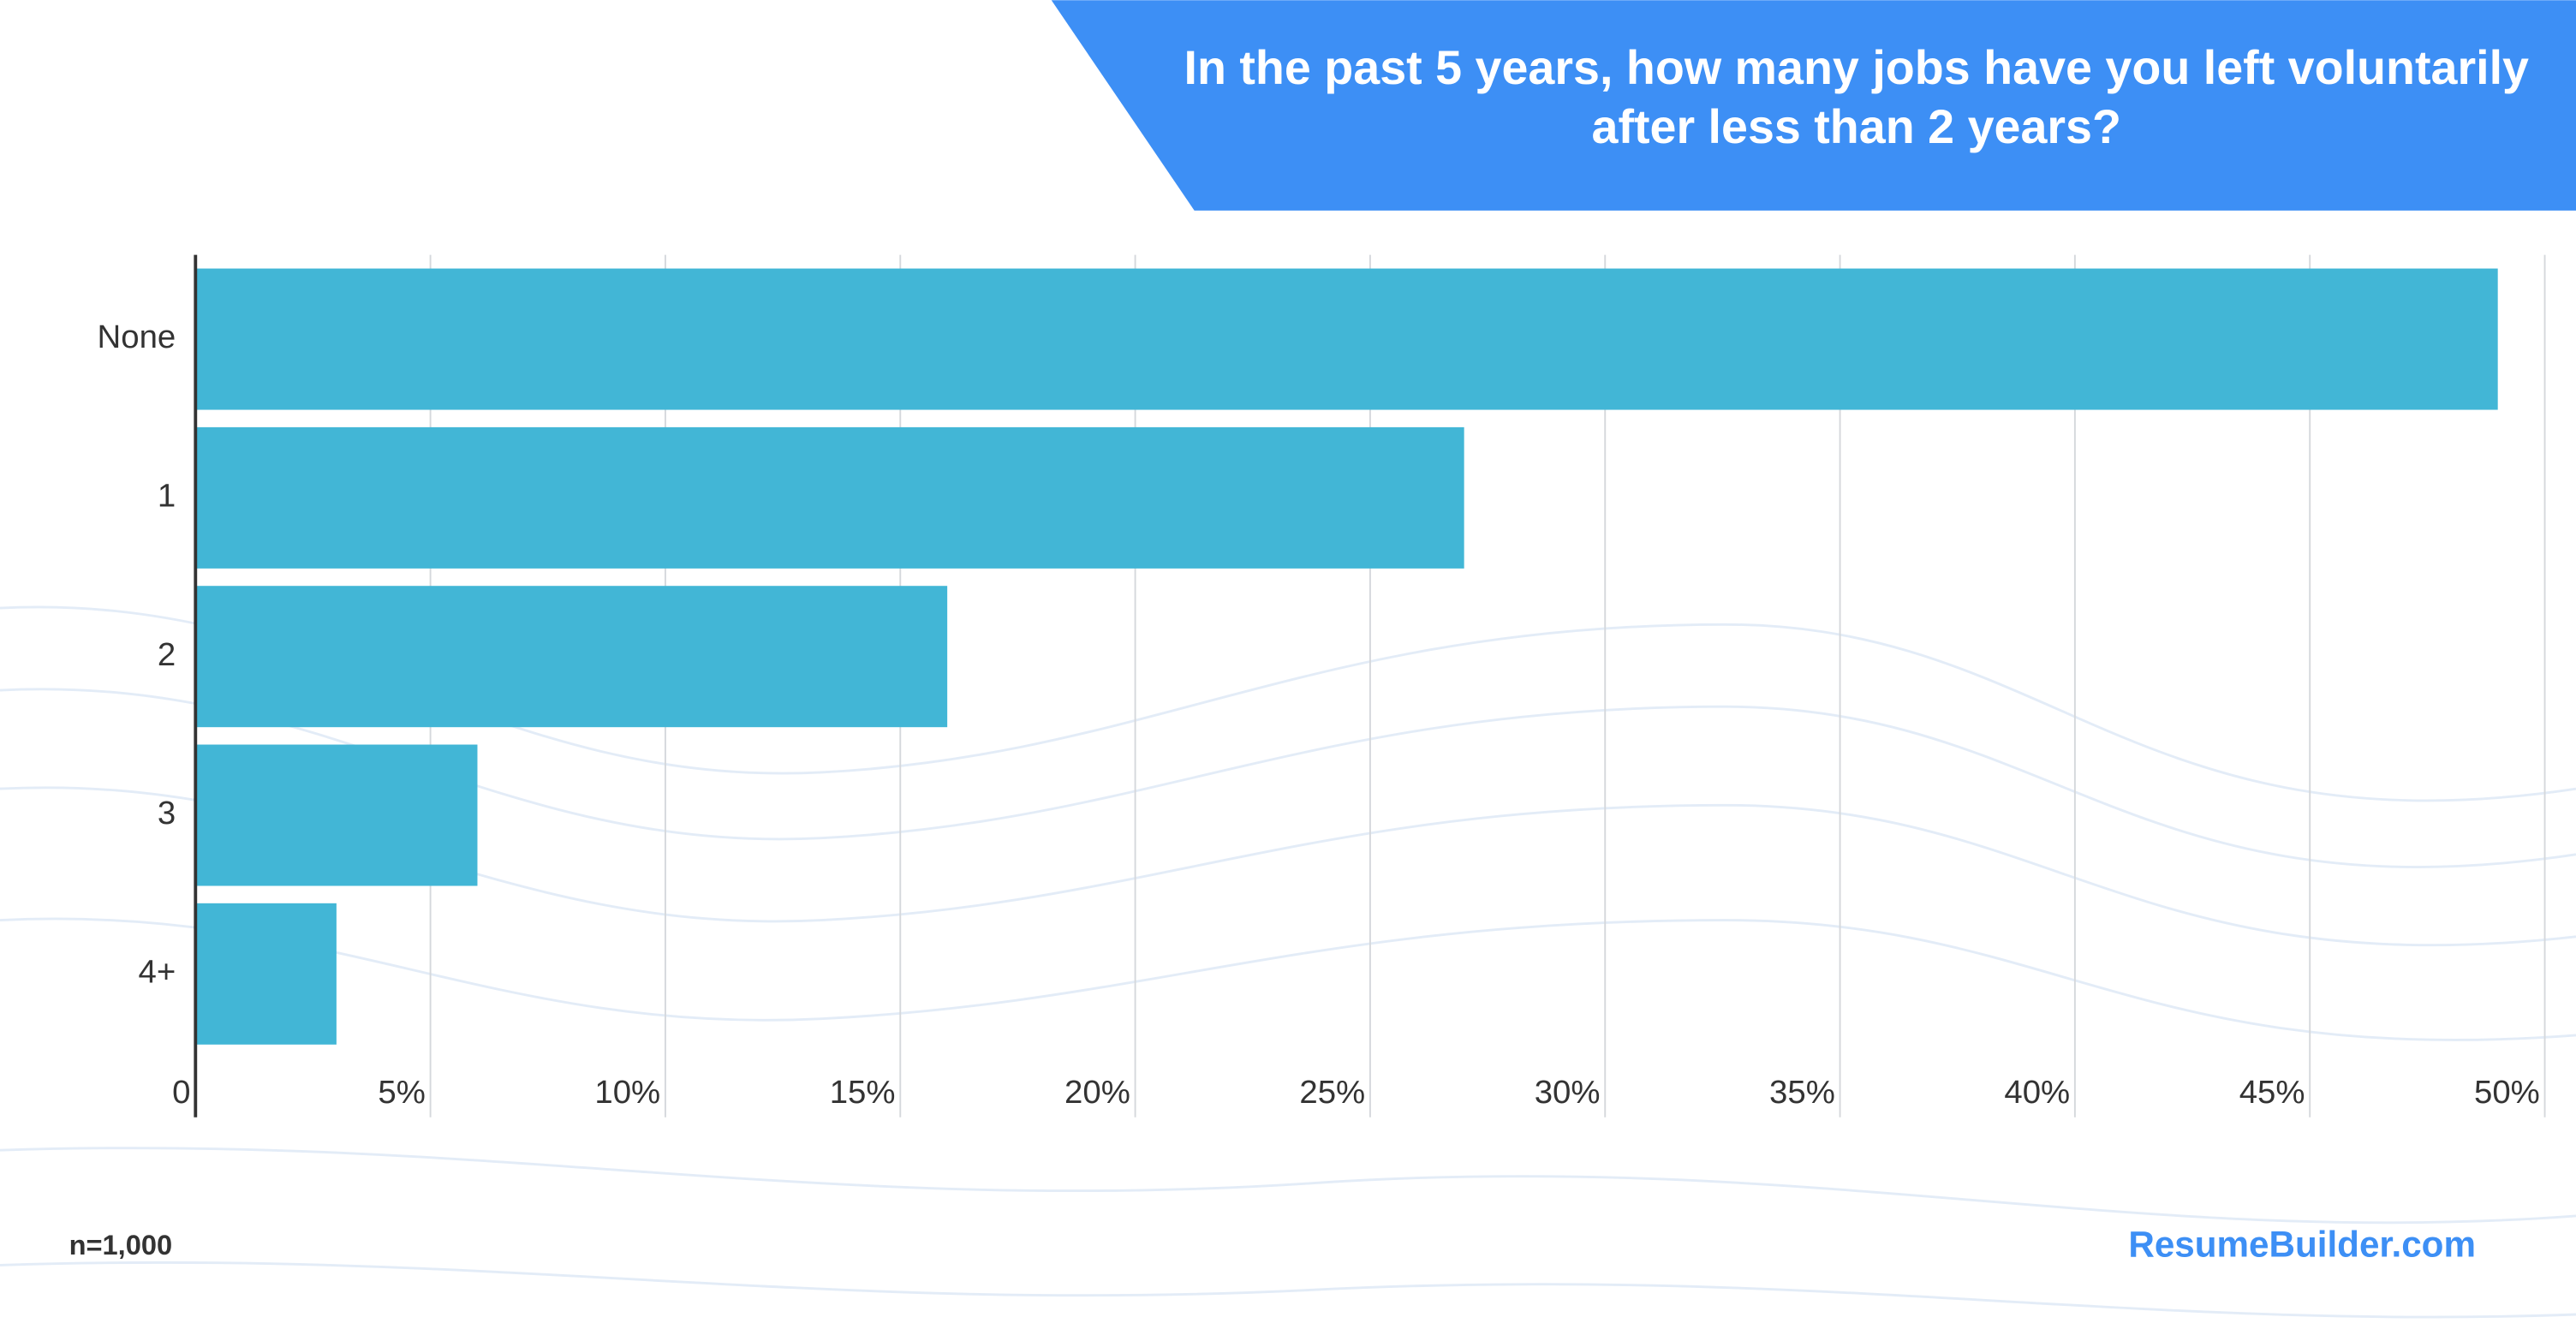  What do you see at coordinates (121, 1245) in the screenshot?
I see `sample-note: n=1,000` at bounding box center [121, 1245].